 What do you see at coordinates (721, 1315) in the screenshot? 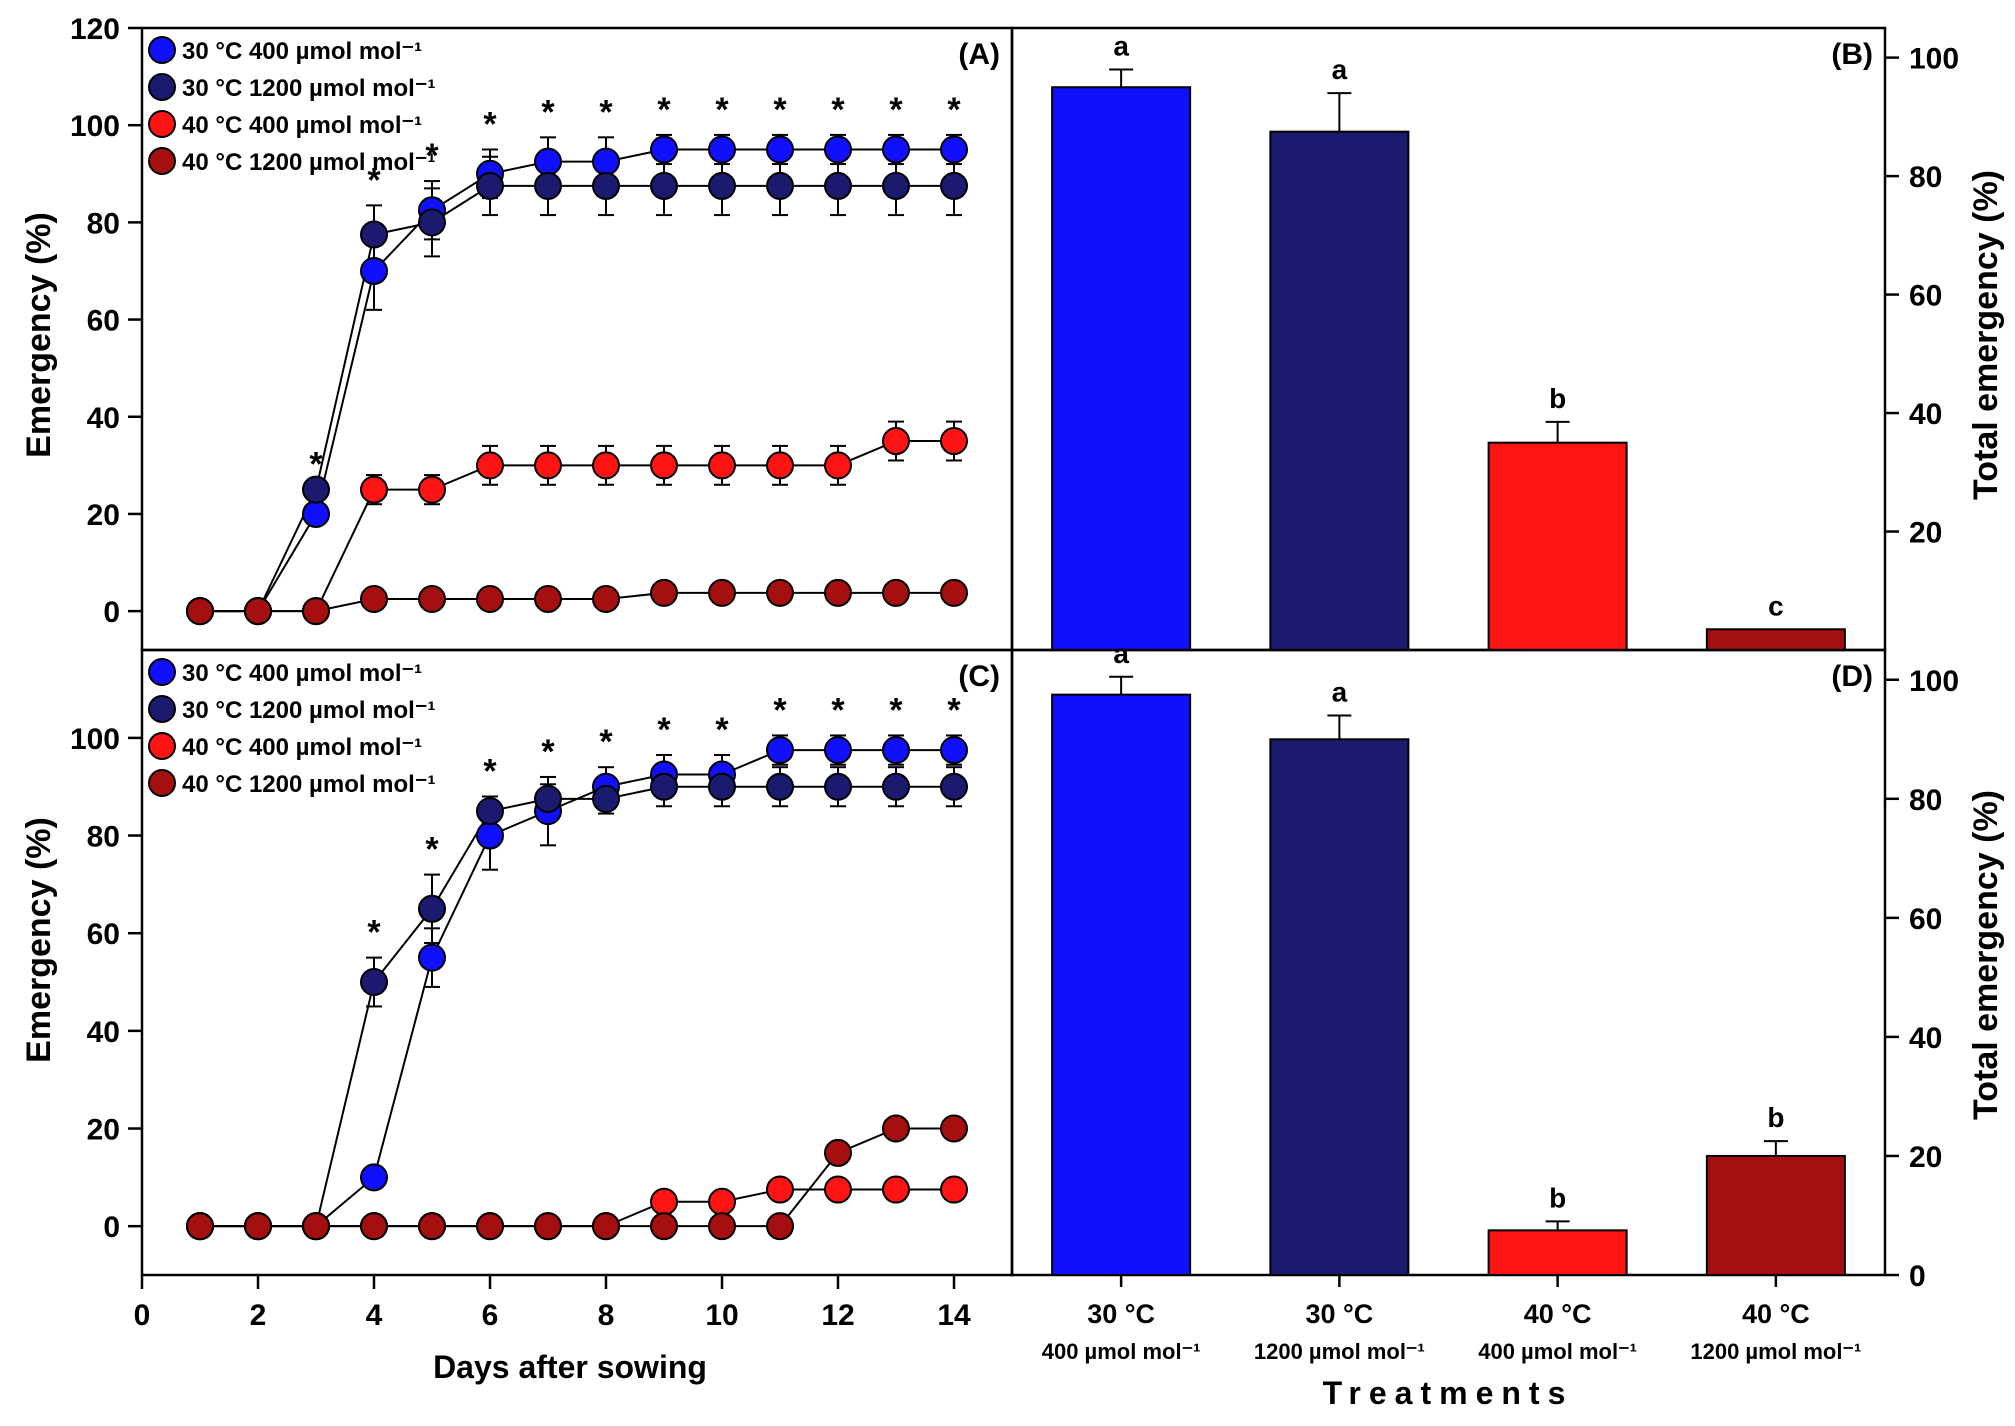
I see `x-tick-label: 10` at bounding box center [721, 1315].